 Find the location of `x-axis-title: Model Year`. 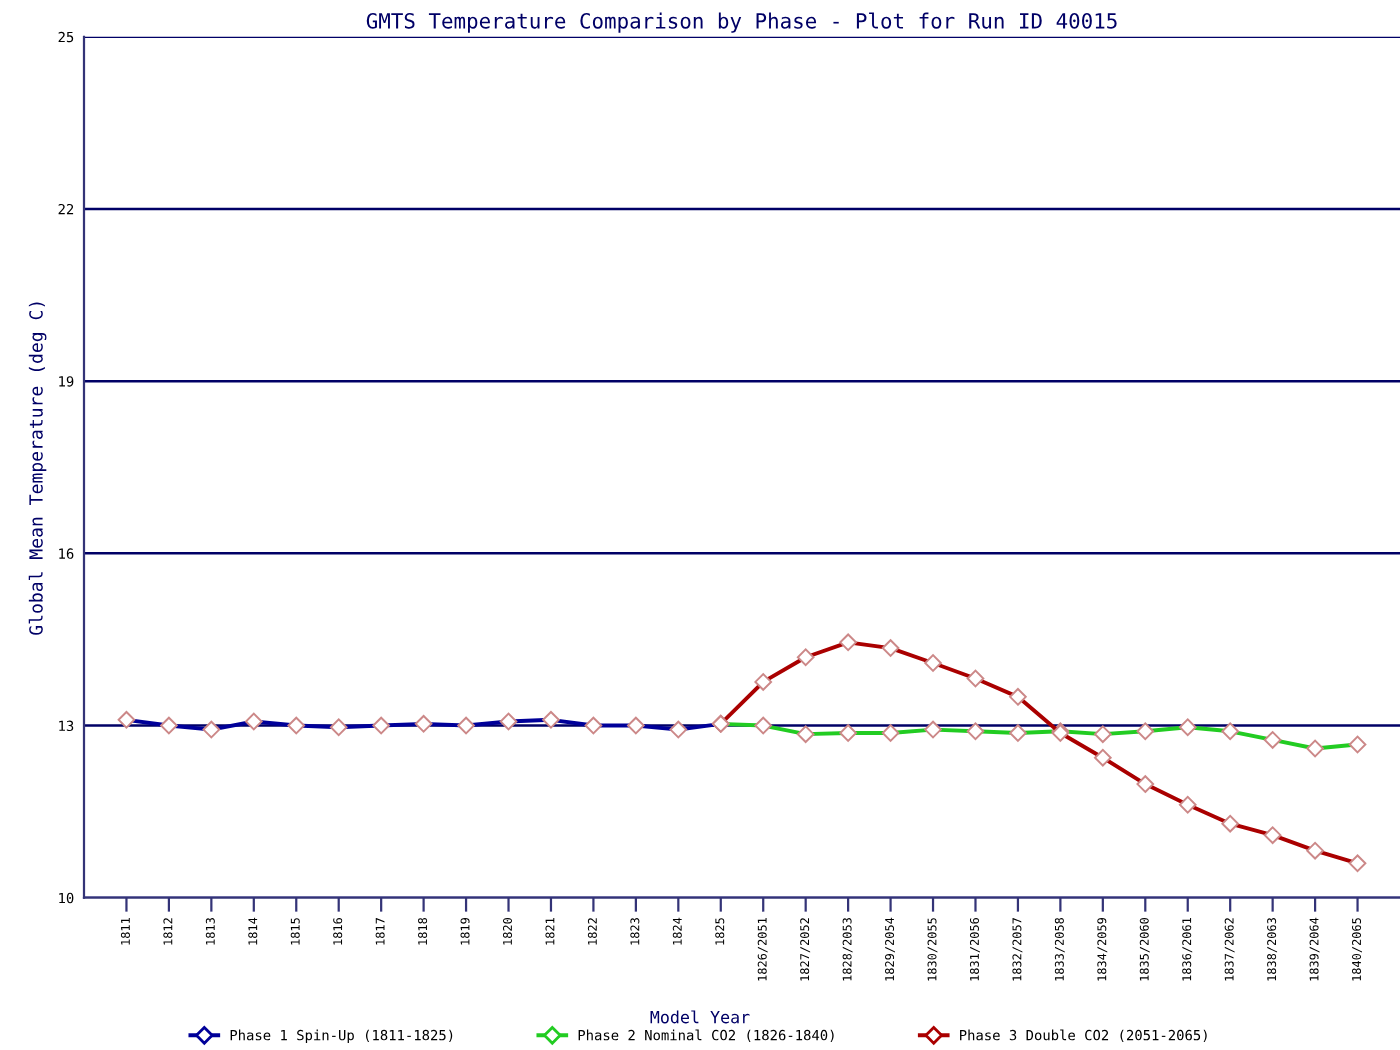

x-axis-title: Model Year is located at coordinates (700, 1017).